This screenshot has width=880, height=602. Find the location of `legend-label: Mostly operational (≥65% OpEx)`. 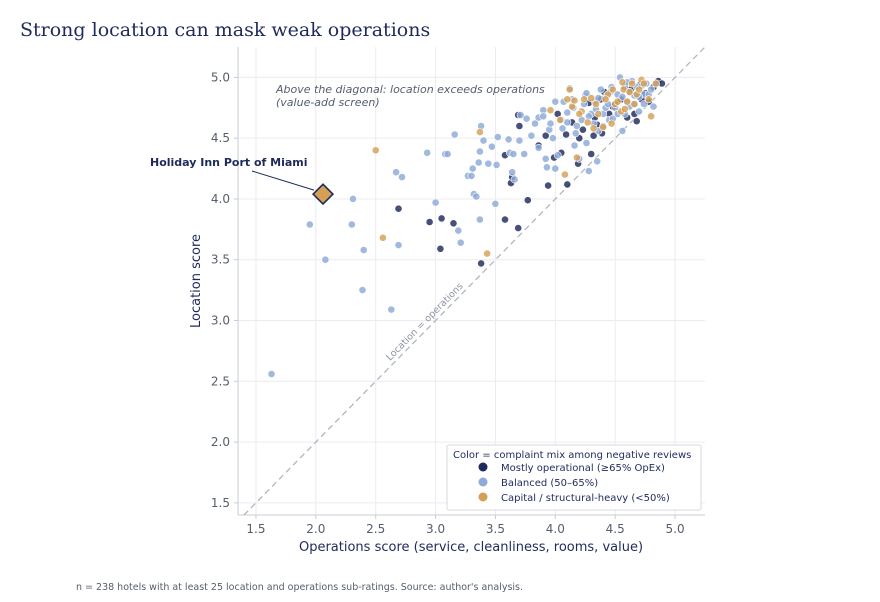

legend-label: Mostly operational (≥65% OpEx) is located at coordinates (583, 468).